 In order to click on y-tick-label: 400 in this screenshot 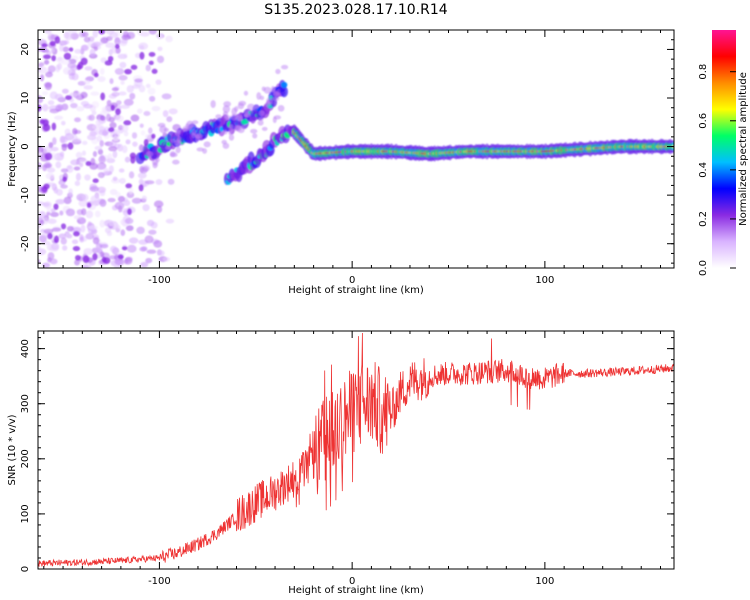, I will do `click(25, 348)`.